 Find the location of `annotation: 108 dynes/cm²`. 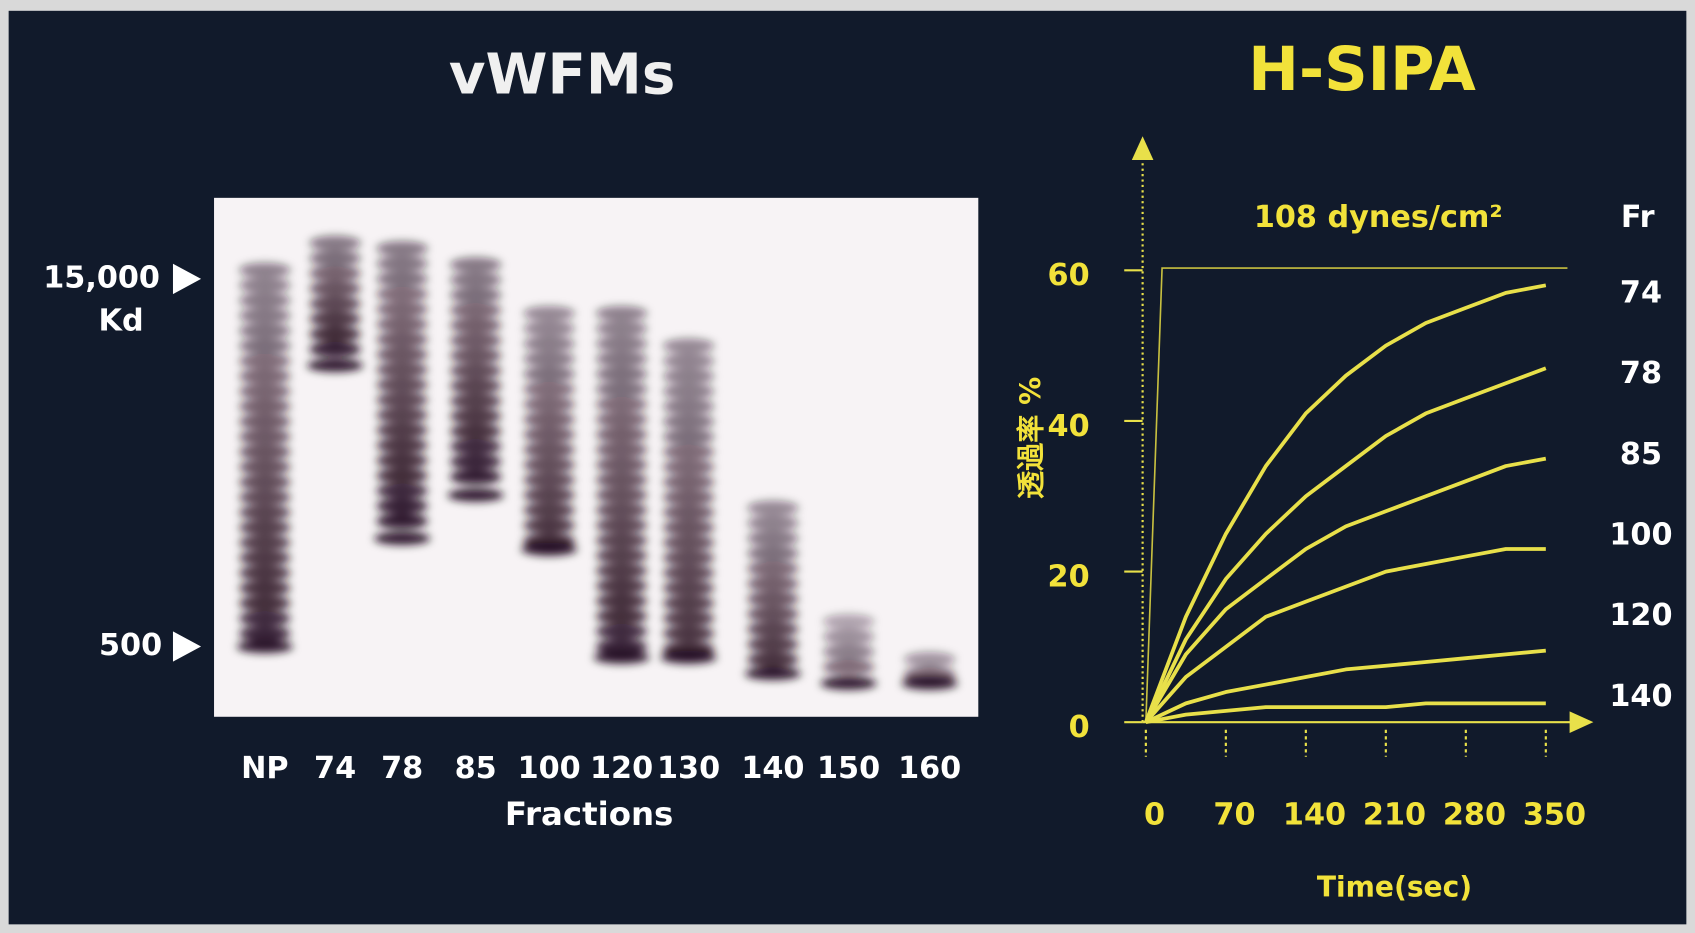

annotation: 108 dynes/cm² is located at coordinates (1378, 217).